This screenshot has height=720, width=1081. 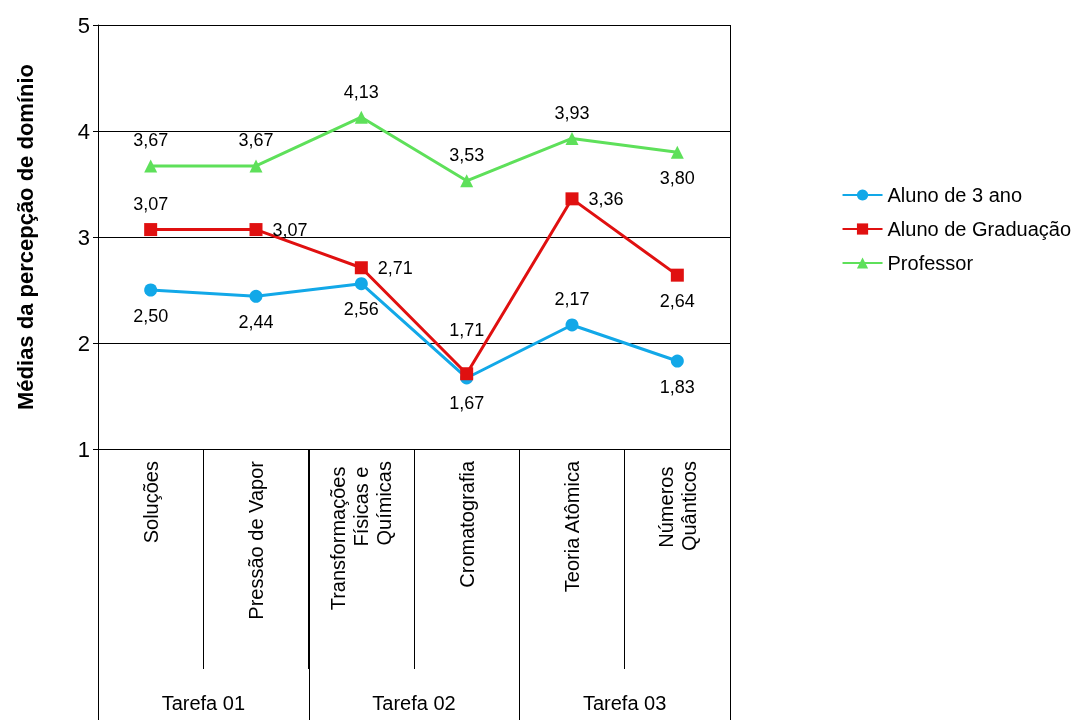 I want to click on y-tick-label: 1, so click(x=83, y=449).